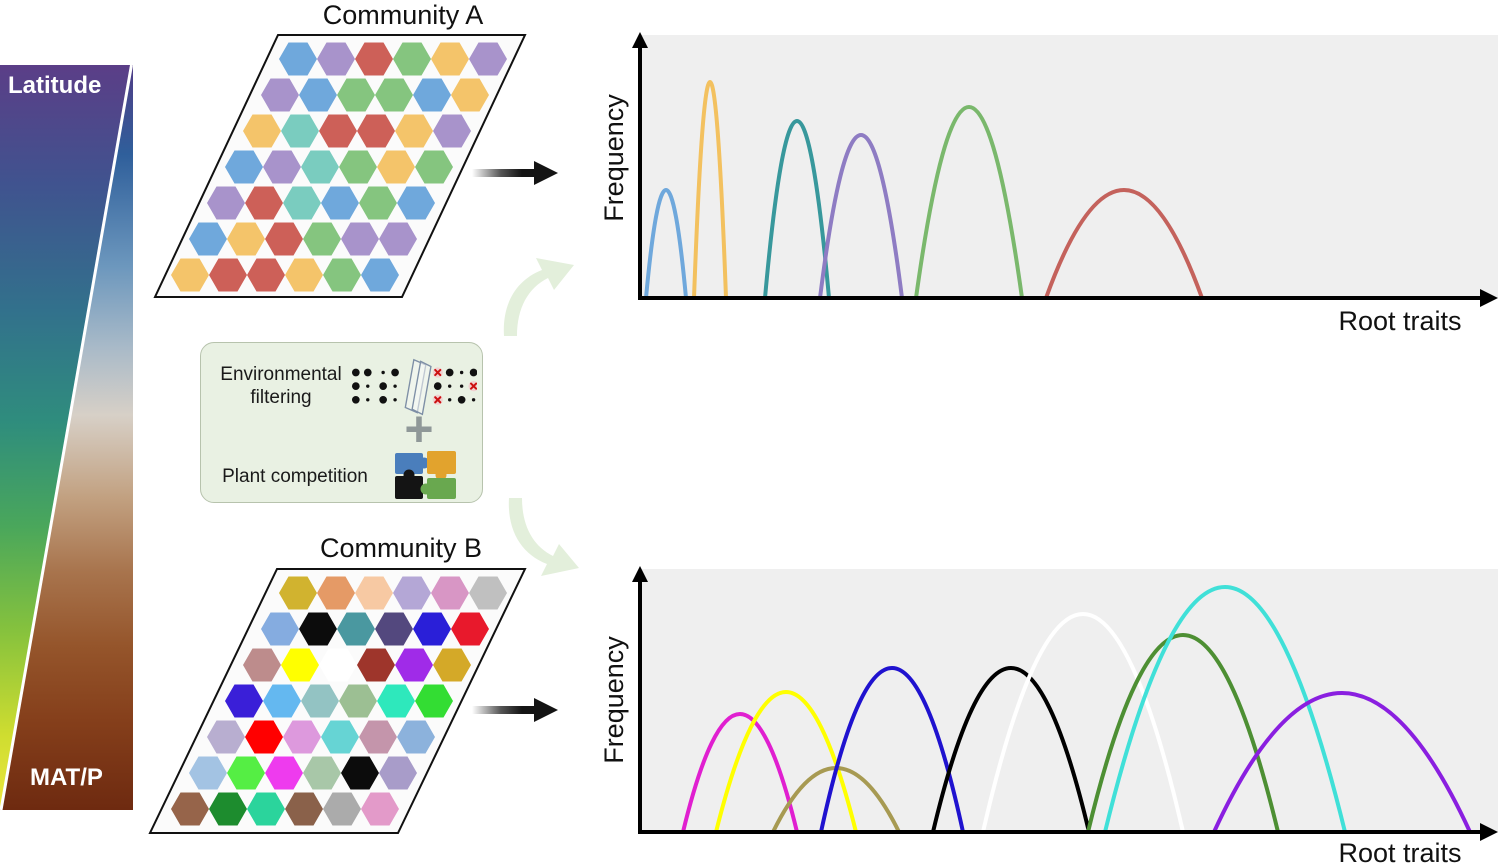  What do you see at coordinates (295, 476) in the screenshot?
I see `plant-competition-label: Plant competition` at bounding box center [295, 476].